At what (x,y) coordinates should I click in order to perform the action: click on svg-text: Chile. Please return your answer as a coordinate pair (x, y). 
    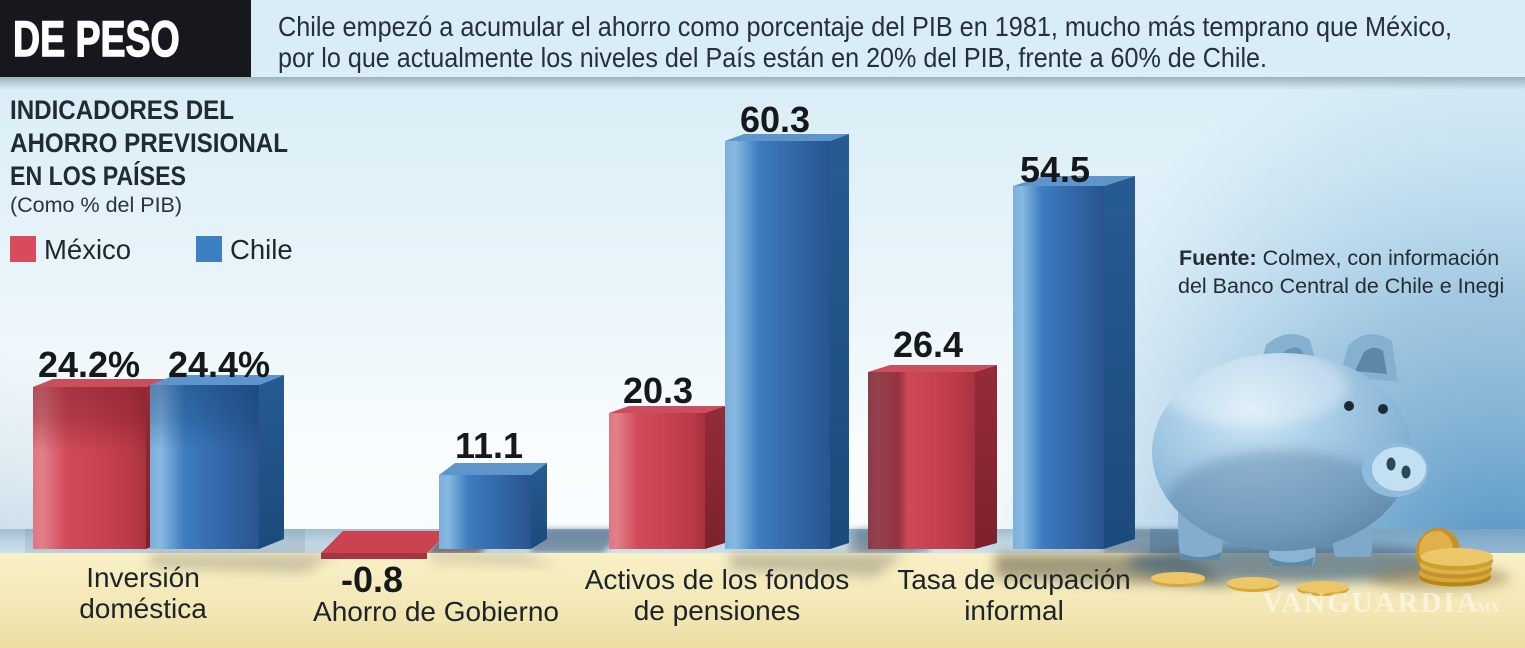
    Looking at the image, I should click on (261, 249).